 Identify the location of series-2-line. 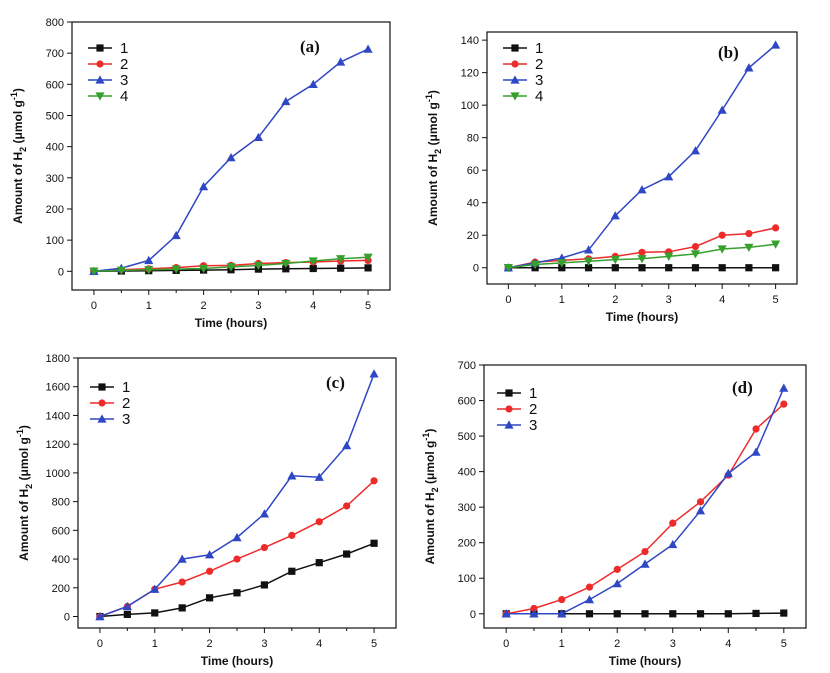
(645, 509).